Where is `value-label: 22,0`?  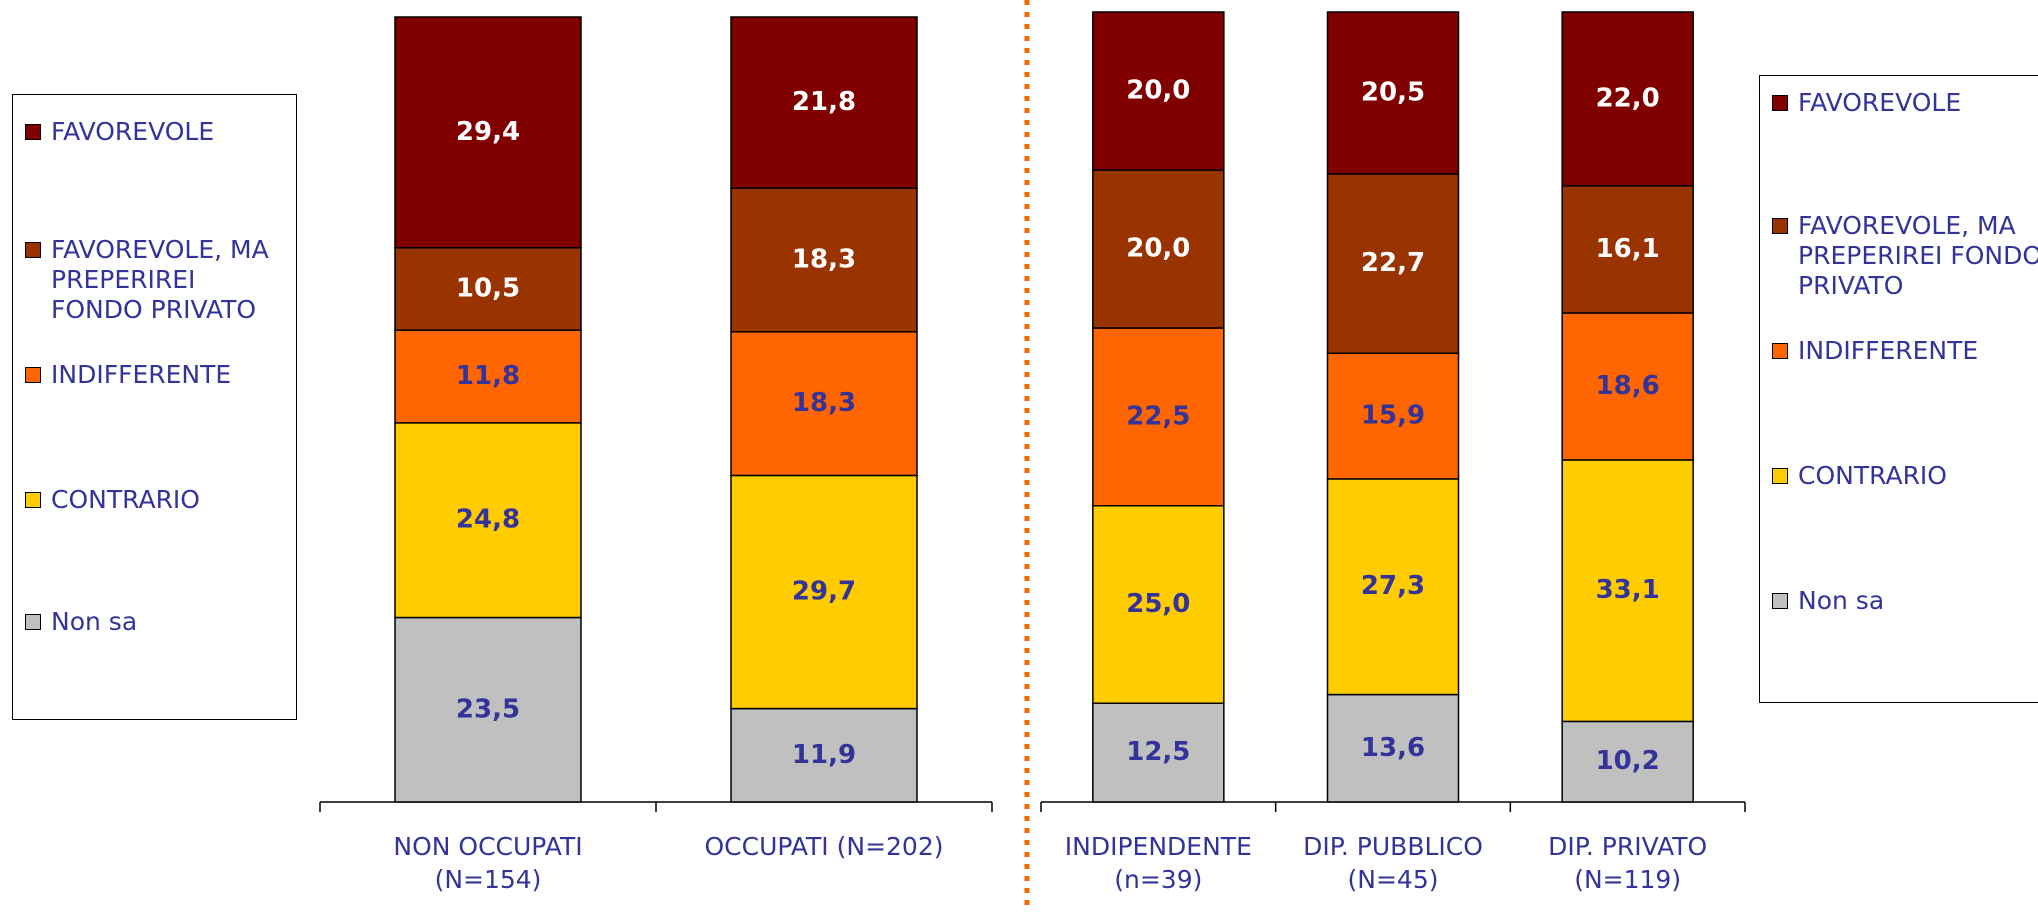
value-label: 22,0 is located at coordinates (1628, 98).